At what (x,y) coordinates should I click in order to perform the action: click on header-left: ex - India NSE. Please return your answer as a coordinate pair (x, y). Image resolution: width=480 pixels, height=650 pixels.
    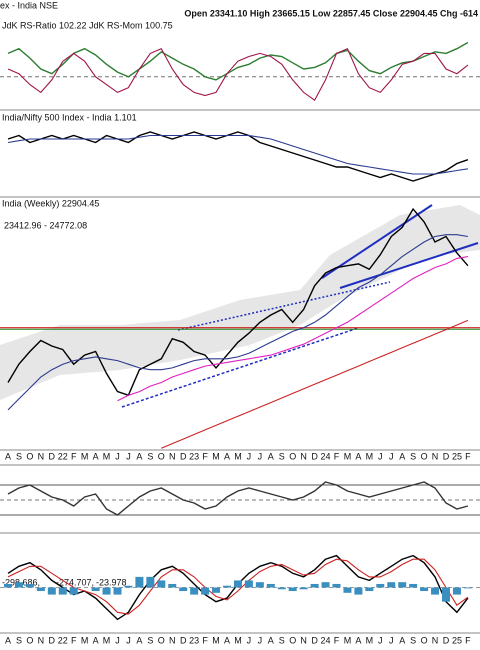
    Looking at the image, I should click on (29, 5).